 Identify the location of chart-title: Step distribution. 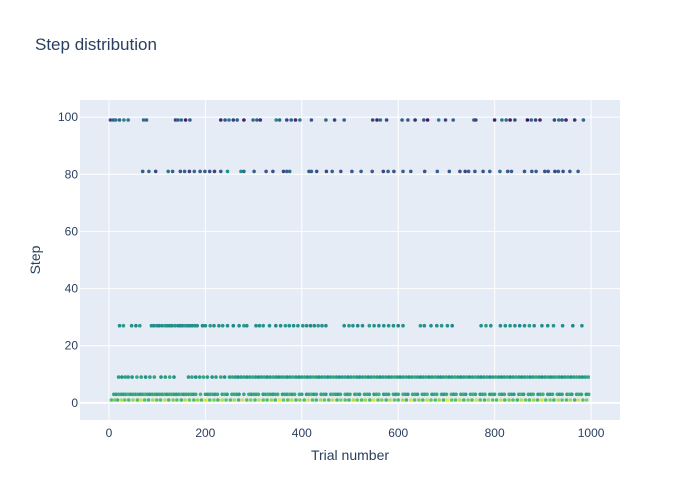
(96, 44).